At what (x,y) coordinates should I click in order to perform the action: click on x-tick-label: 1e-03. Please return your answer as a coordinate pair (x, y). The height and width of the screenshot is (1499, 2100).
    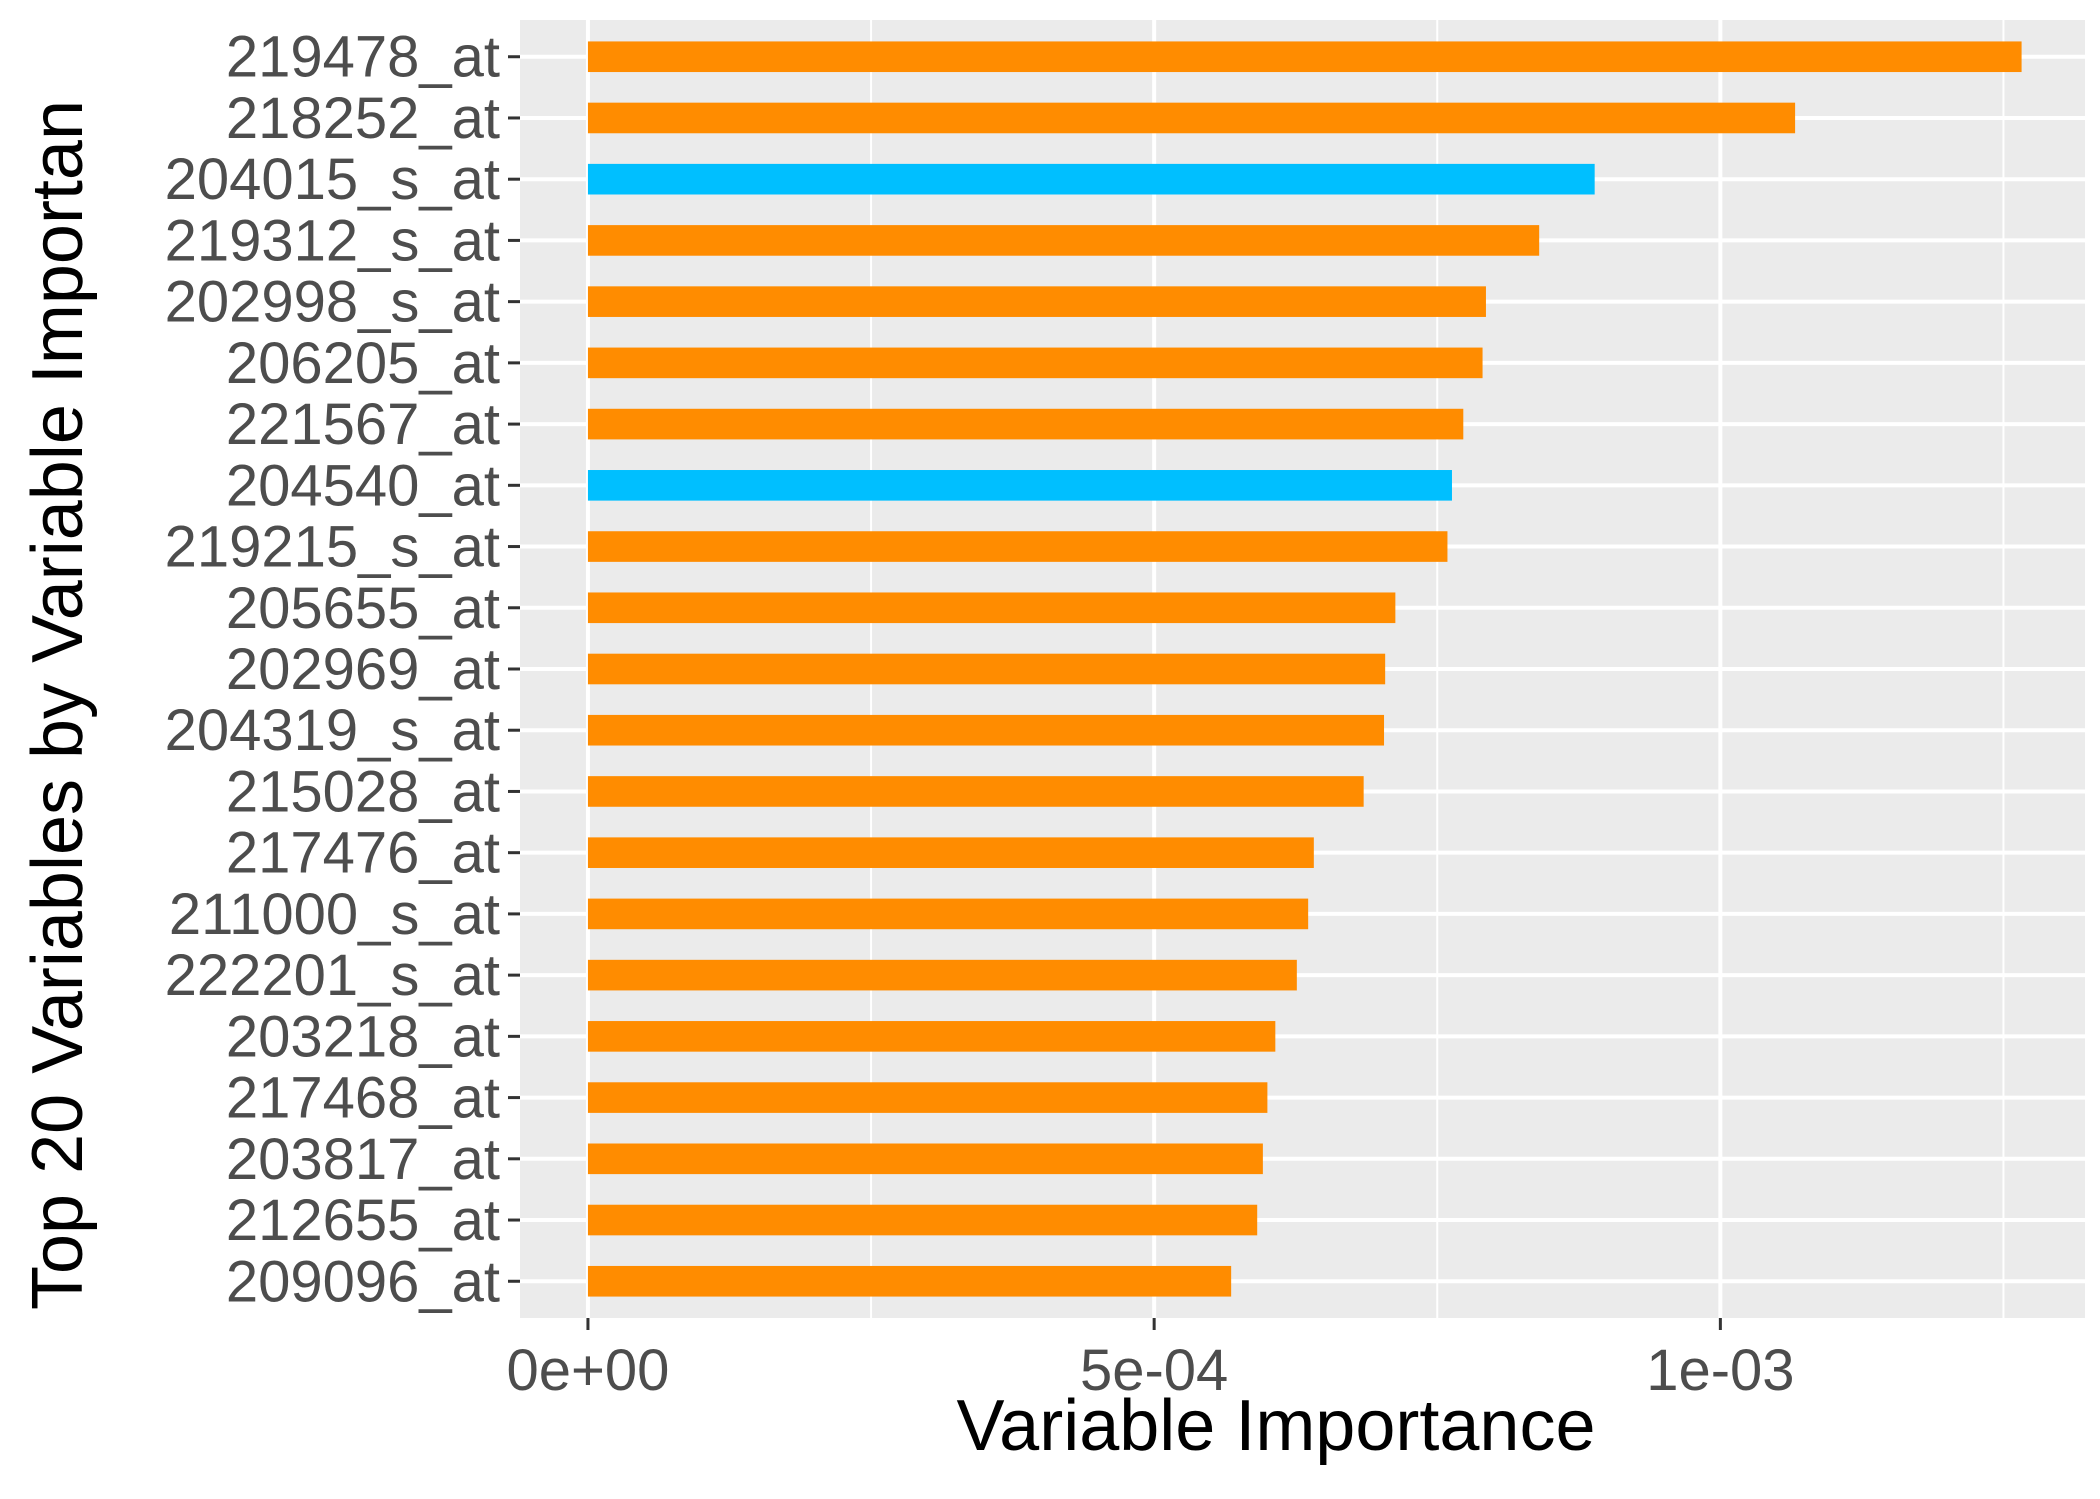
    Looking at the image, I should click on (1720, 1370).